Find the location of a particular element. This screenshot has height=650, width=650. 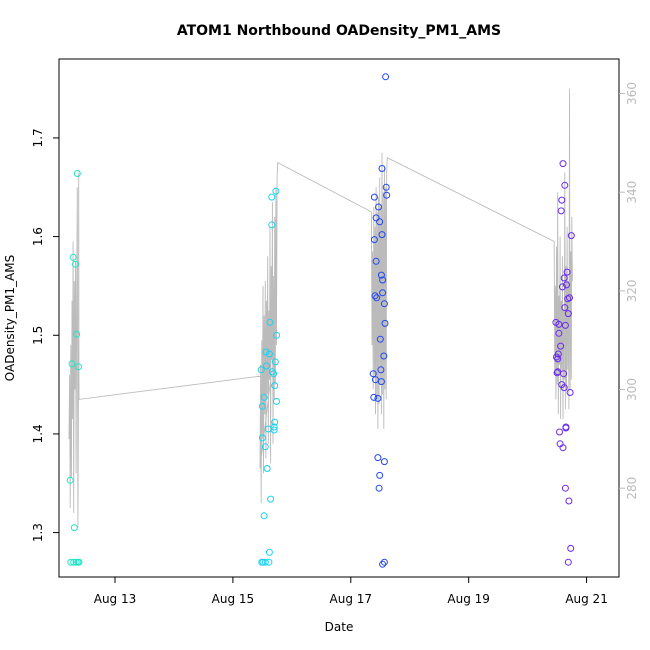

x-axis: Aug 13 Aug 15 Aug 17 Aug 19 Aug 21 is located at coordinates (351, 591).